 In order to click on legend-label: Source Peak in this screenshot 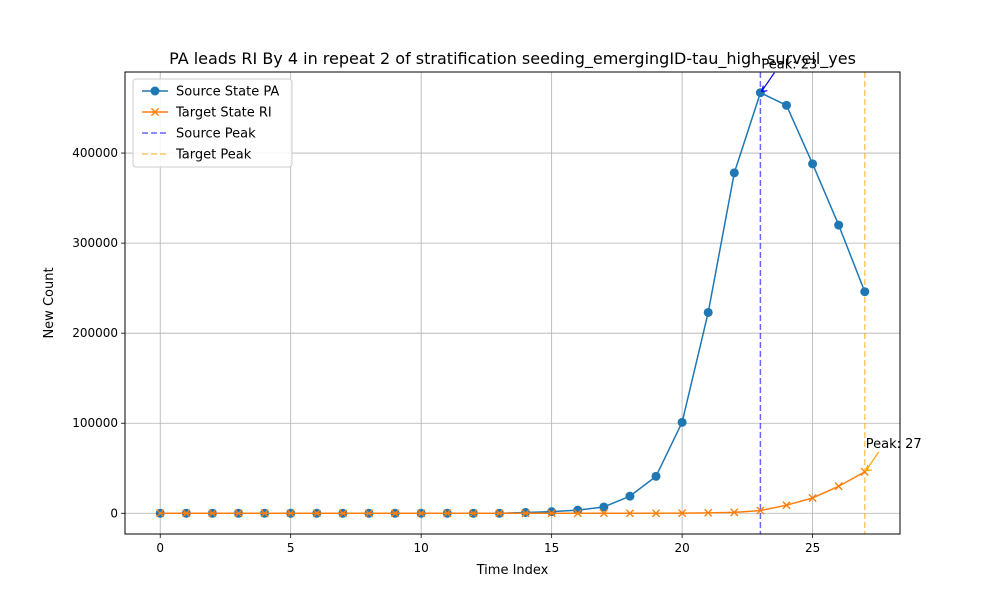, I will do `click(216, 134)`.